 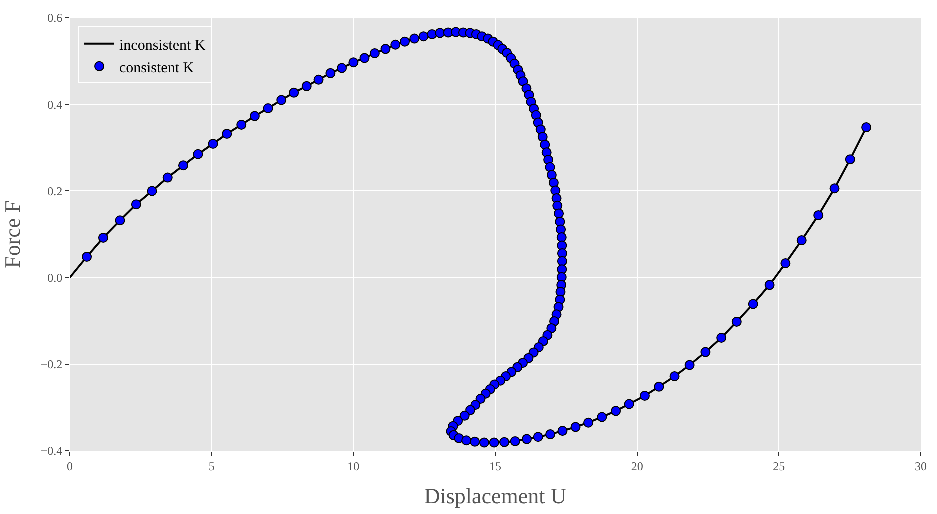 What do you see at coordinates (55, 18) in the screenshot?
I see `y-tick-label: 0.6` at bounding box center [55, 18].